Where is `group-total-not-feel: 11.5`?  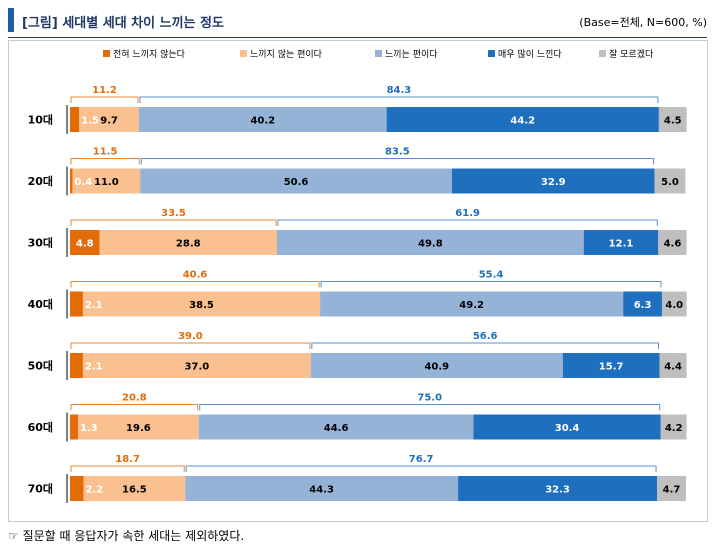
group-total-not-feel: 11.5 is located at coordinates (105, 152).